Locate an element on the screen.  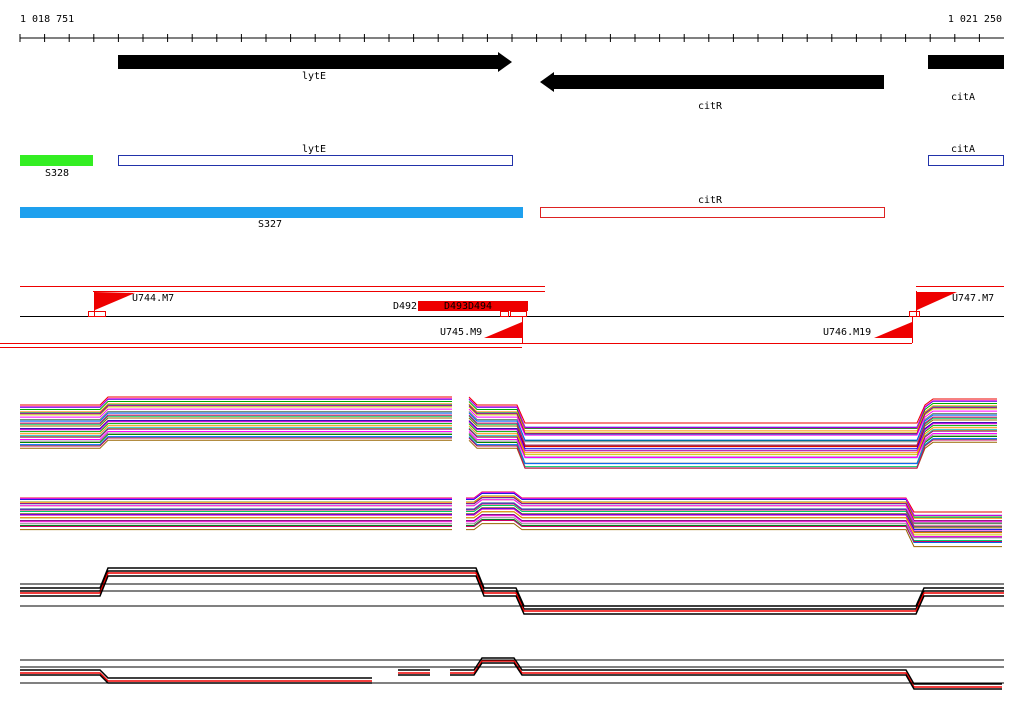
gene-label: lytE is located at coordinates (314, 76).